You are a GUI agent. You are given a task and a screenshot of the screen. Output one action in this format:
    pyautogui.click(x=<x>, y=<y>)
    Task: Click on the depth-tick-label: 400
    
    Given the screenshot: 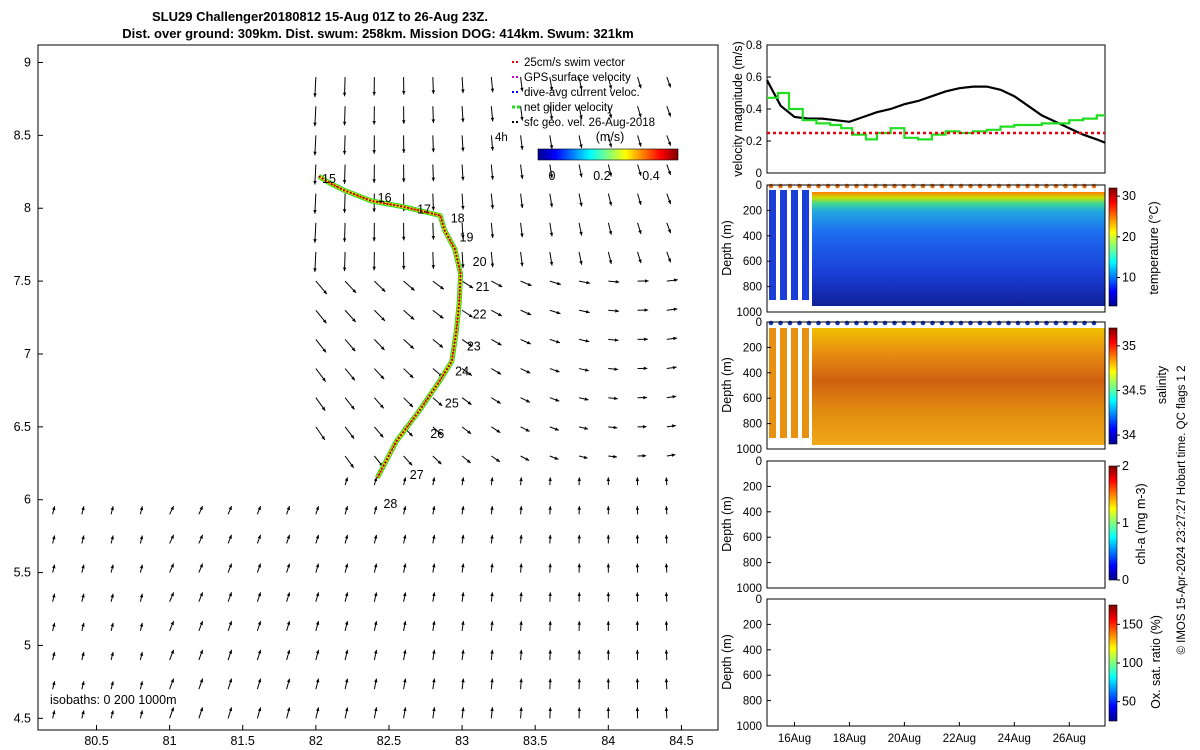 What is the action you would take?
    pyautogui.click(x=752, y=237)
    